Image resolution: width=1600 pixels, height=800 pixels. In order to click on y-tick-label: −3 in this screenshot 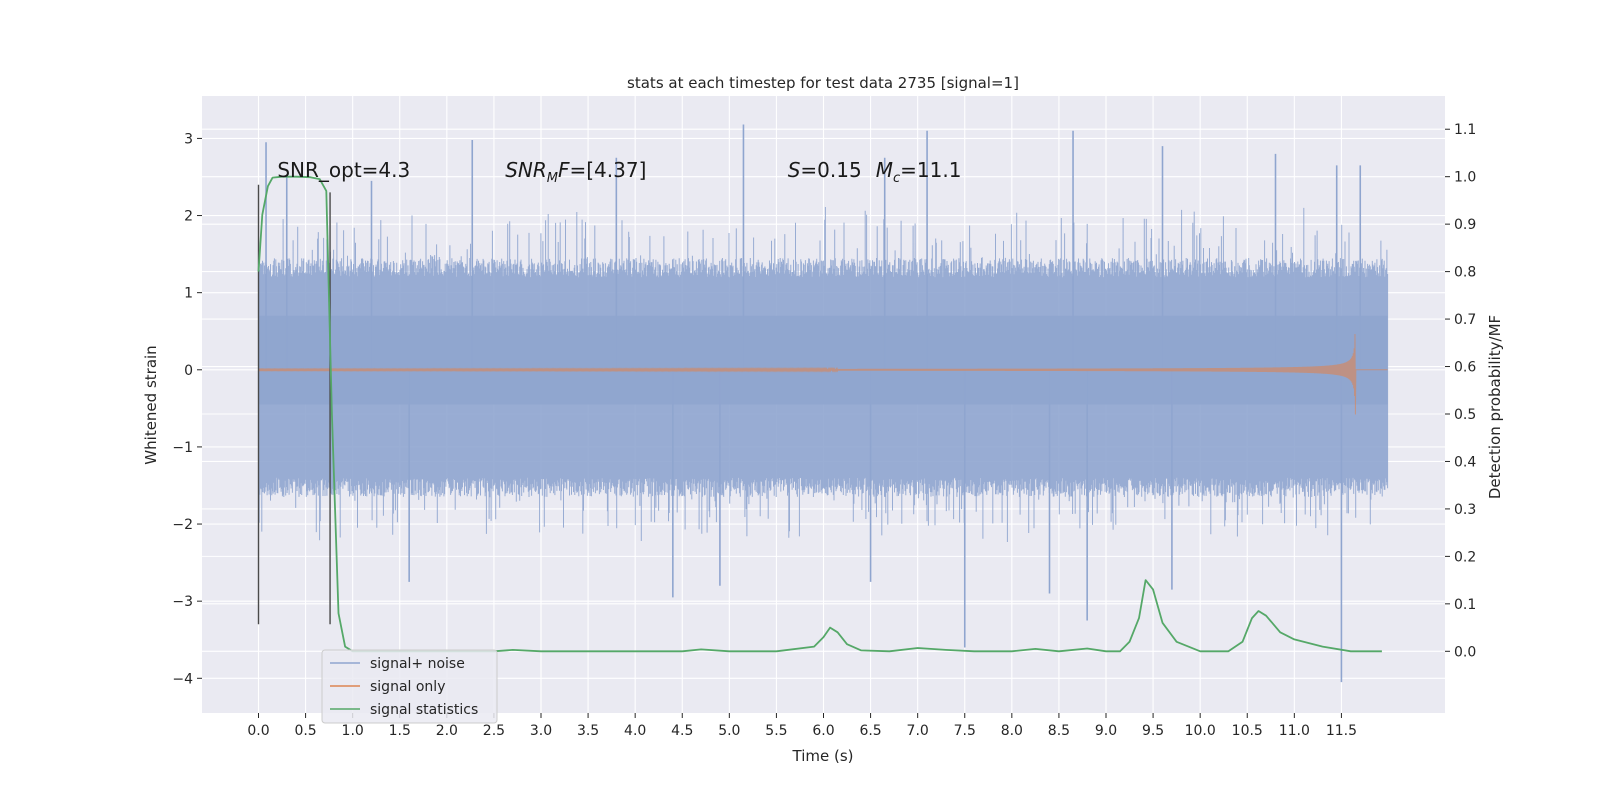, I will do `click(182, 602)`.